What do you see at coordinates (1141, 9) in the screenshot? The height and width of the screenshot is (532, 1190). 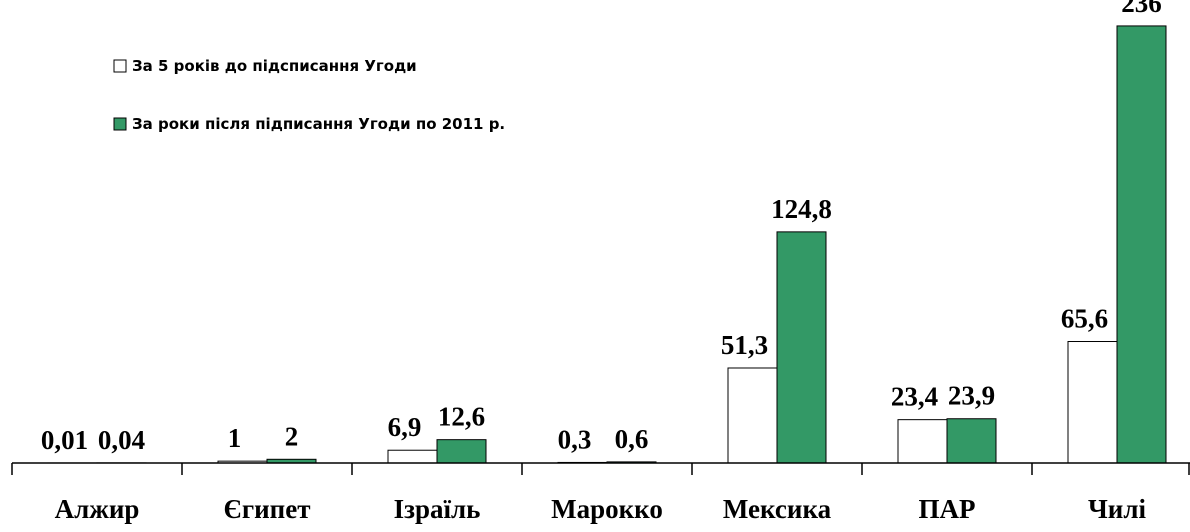 I see `data-label: 236` at bounding box center [1141, 9].